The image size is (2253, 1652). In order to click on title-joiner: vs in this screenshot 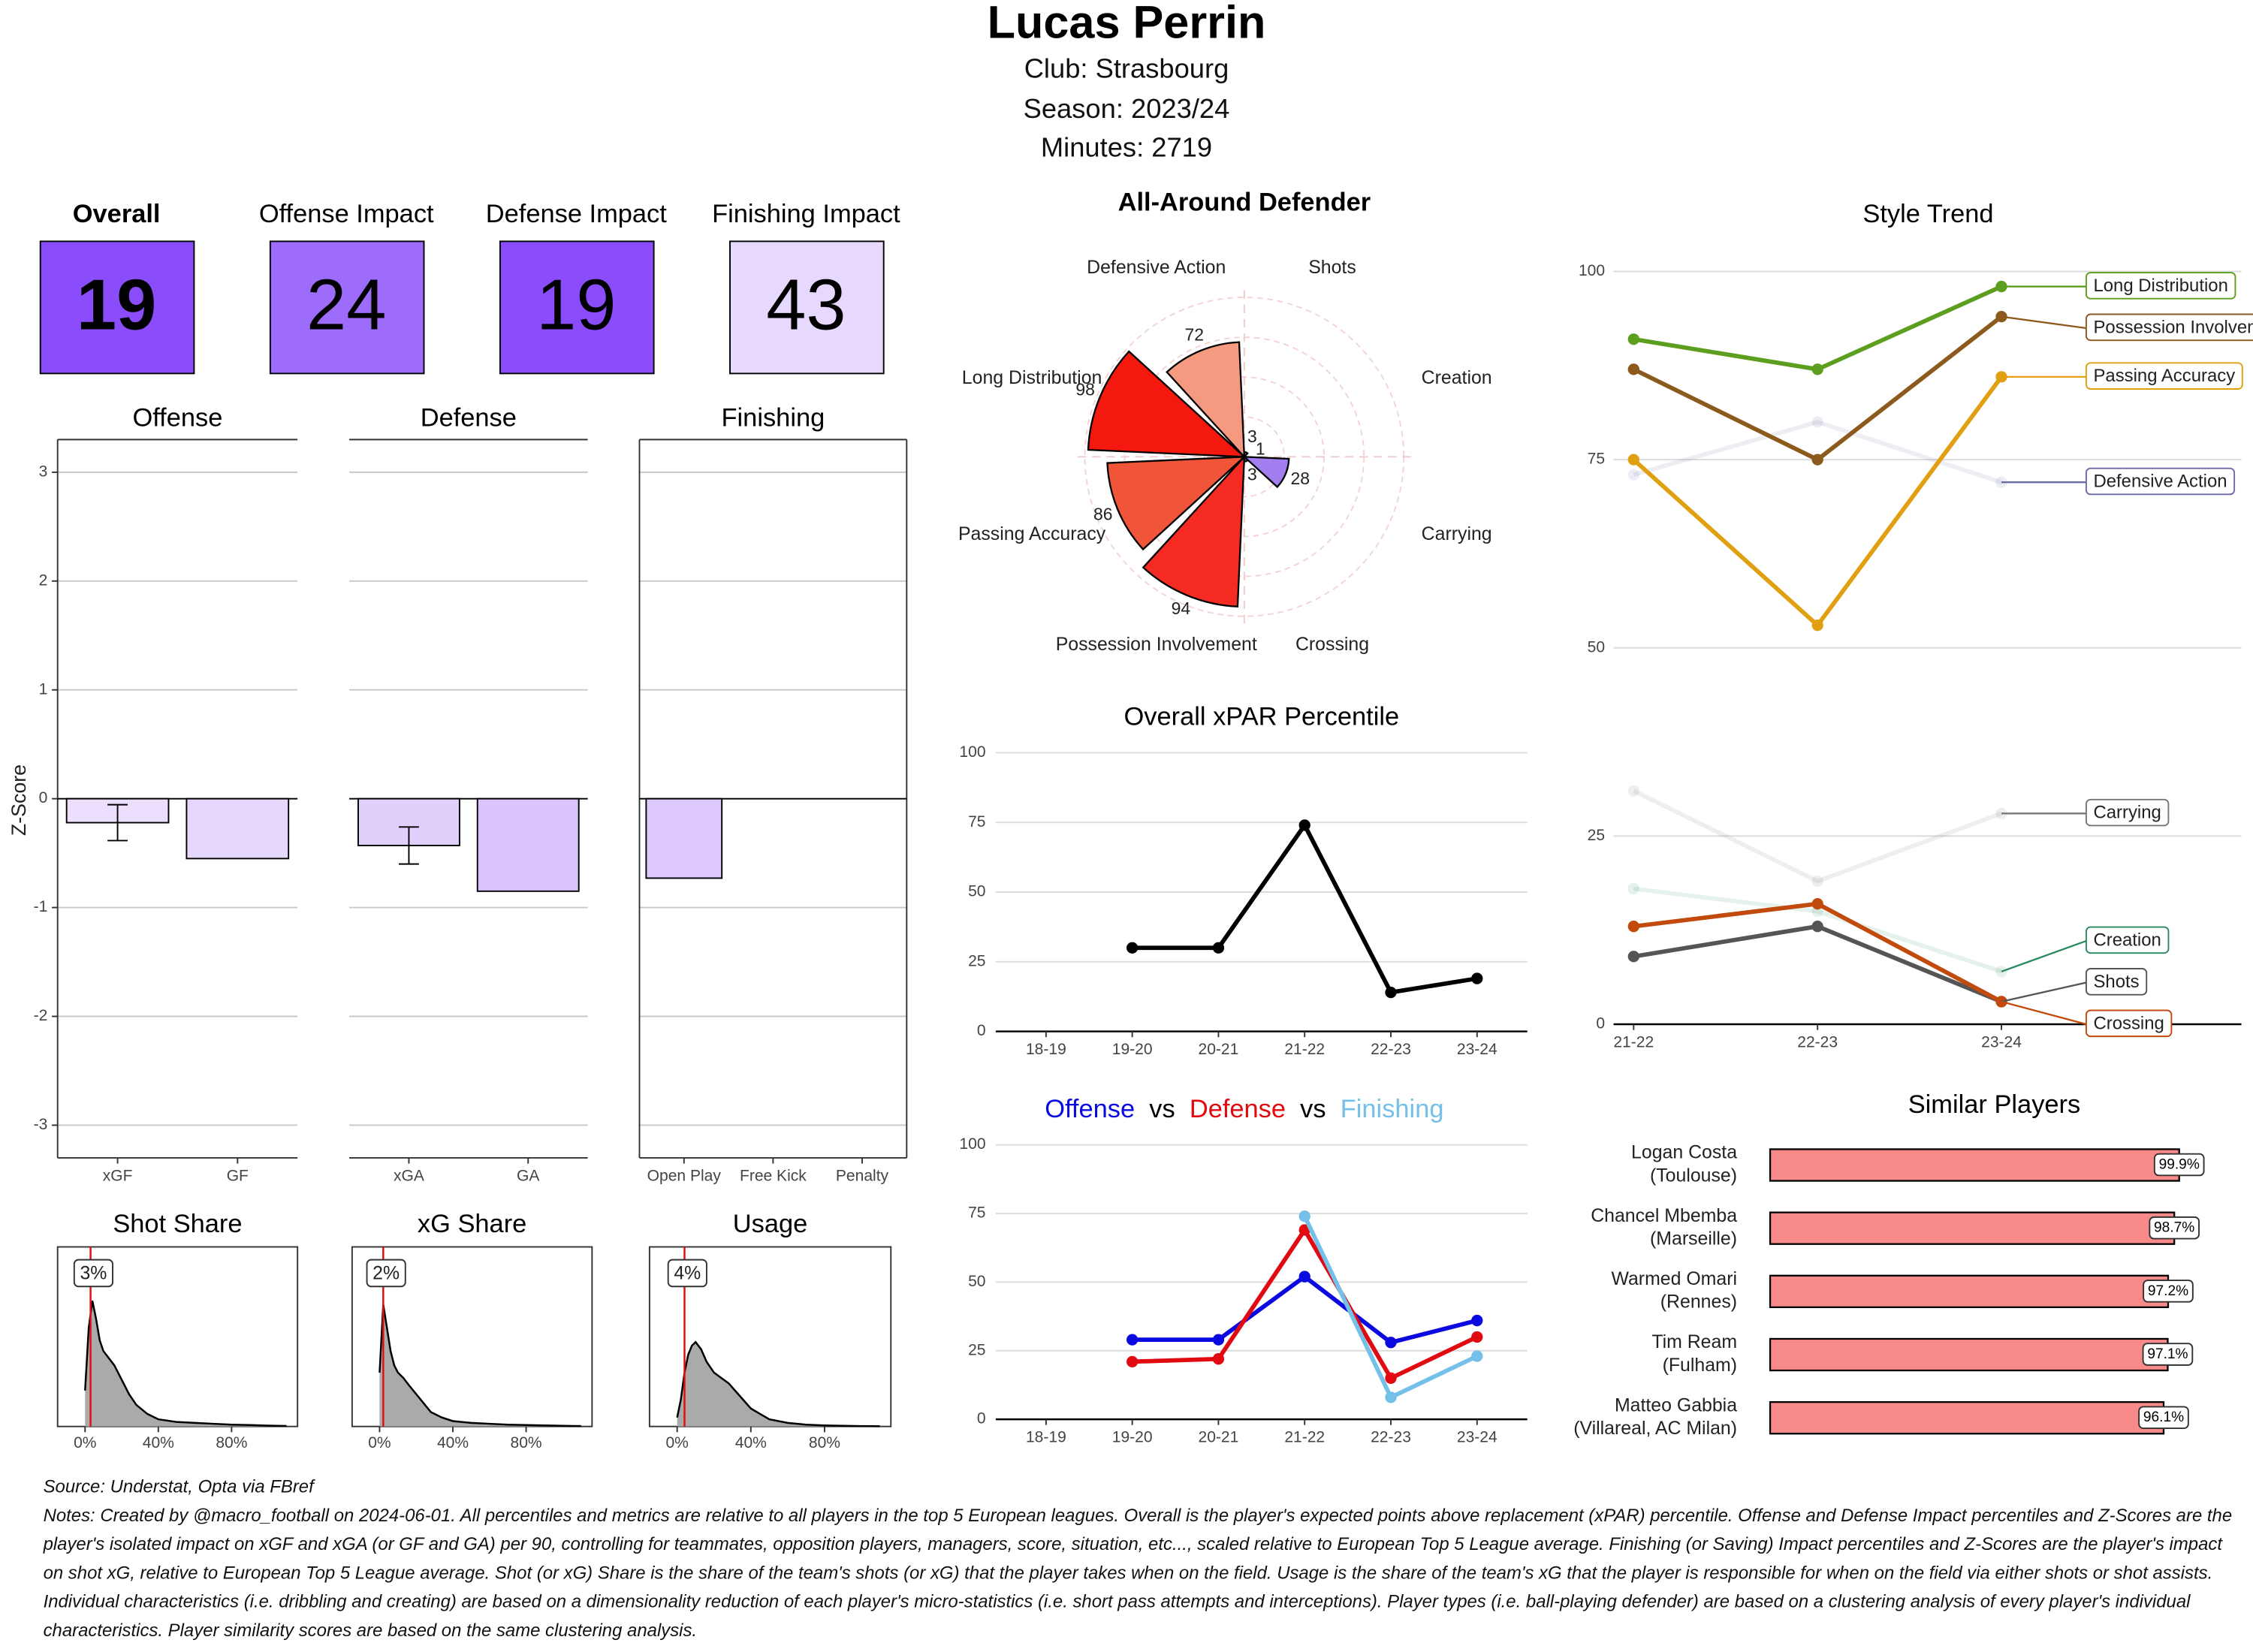, I will do `click(1313, 1109)`.